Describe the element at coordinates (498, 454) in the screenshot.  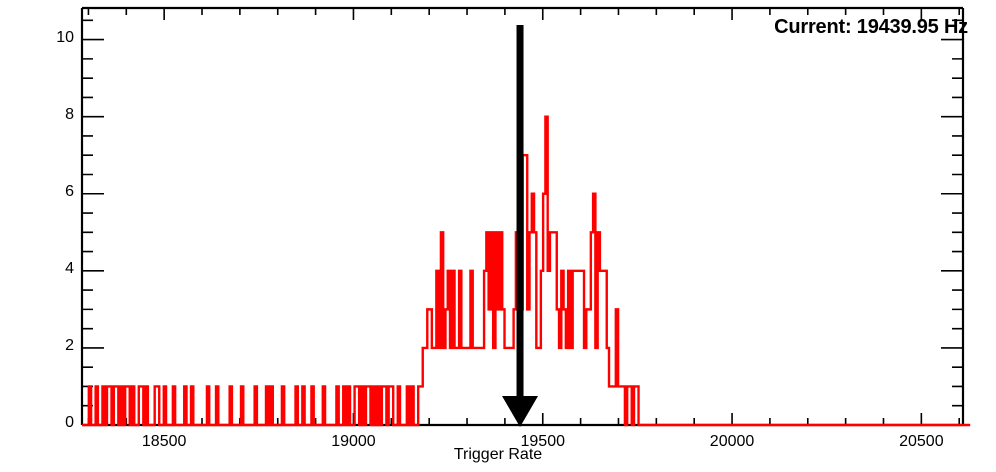
I see `x-axis-title: Trigger Rate` at that location.